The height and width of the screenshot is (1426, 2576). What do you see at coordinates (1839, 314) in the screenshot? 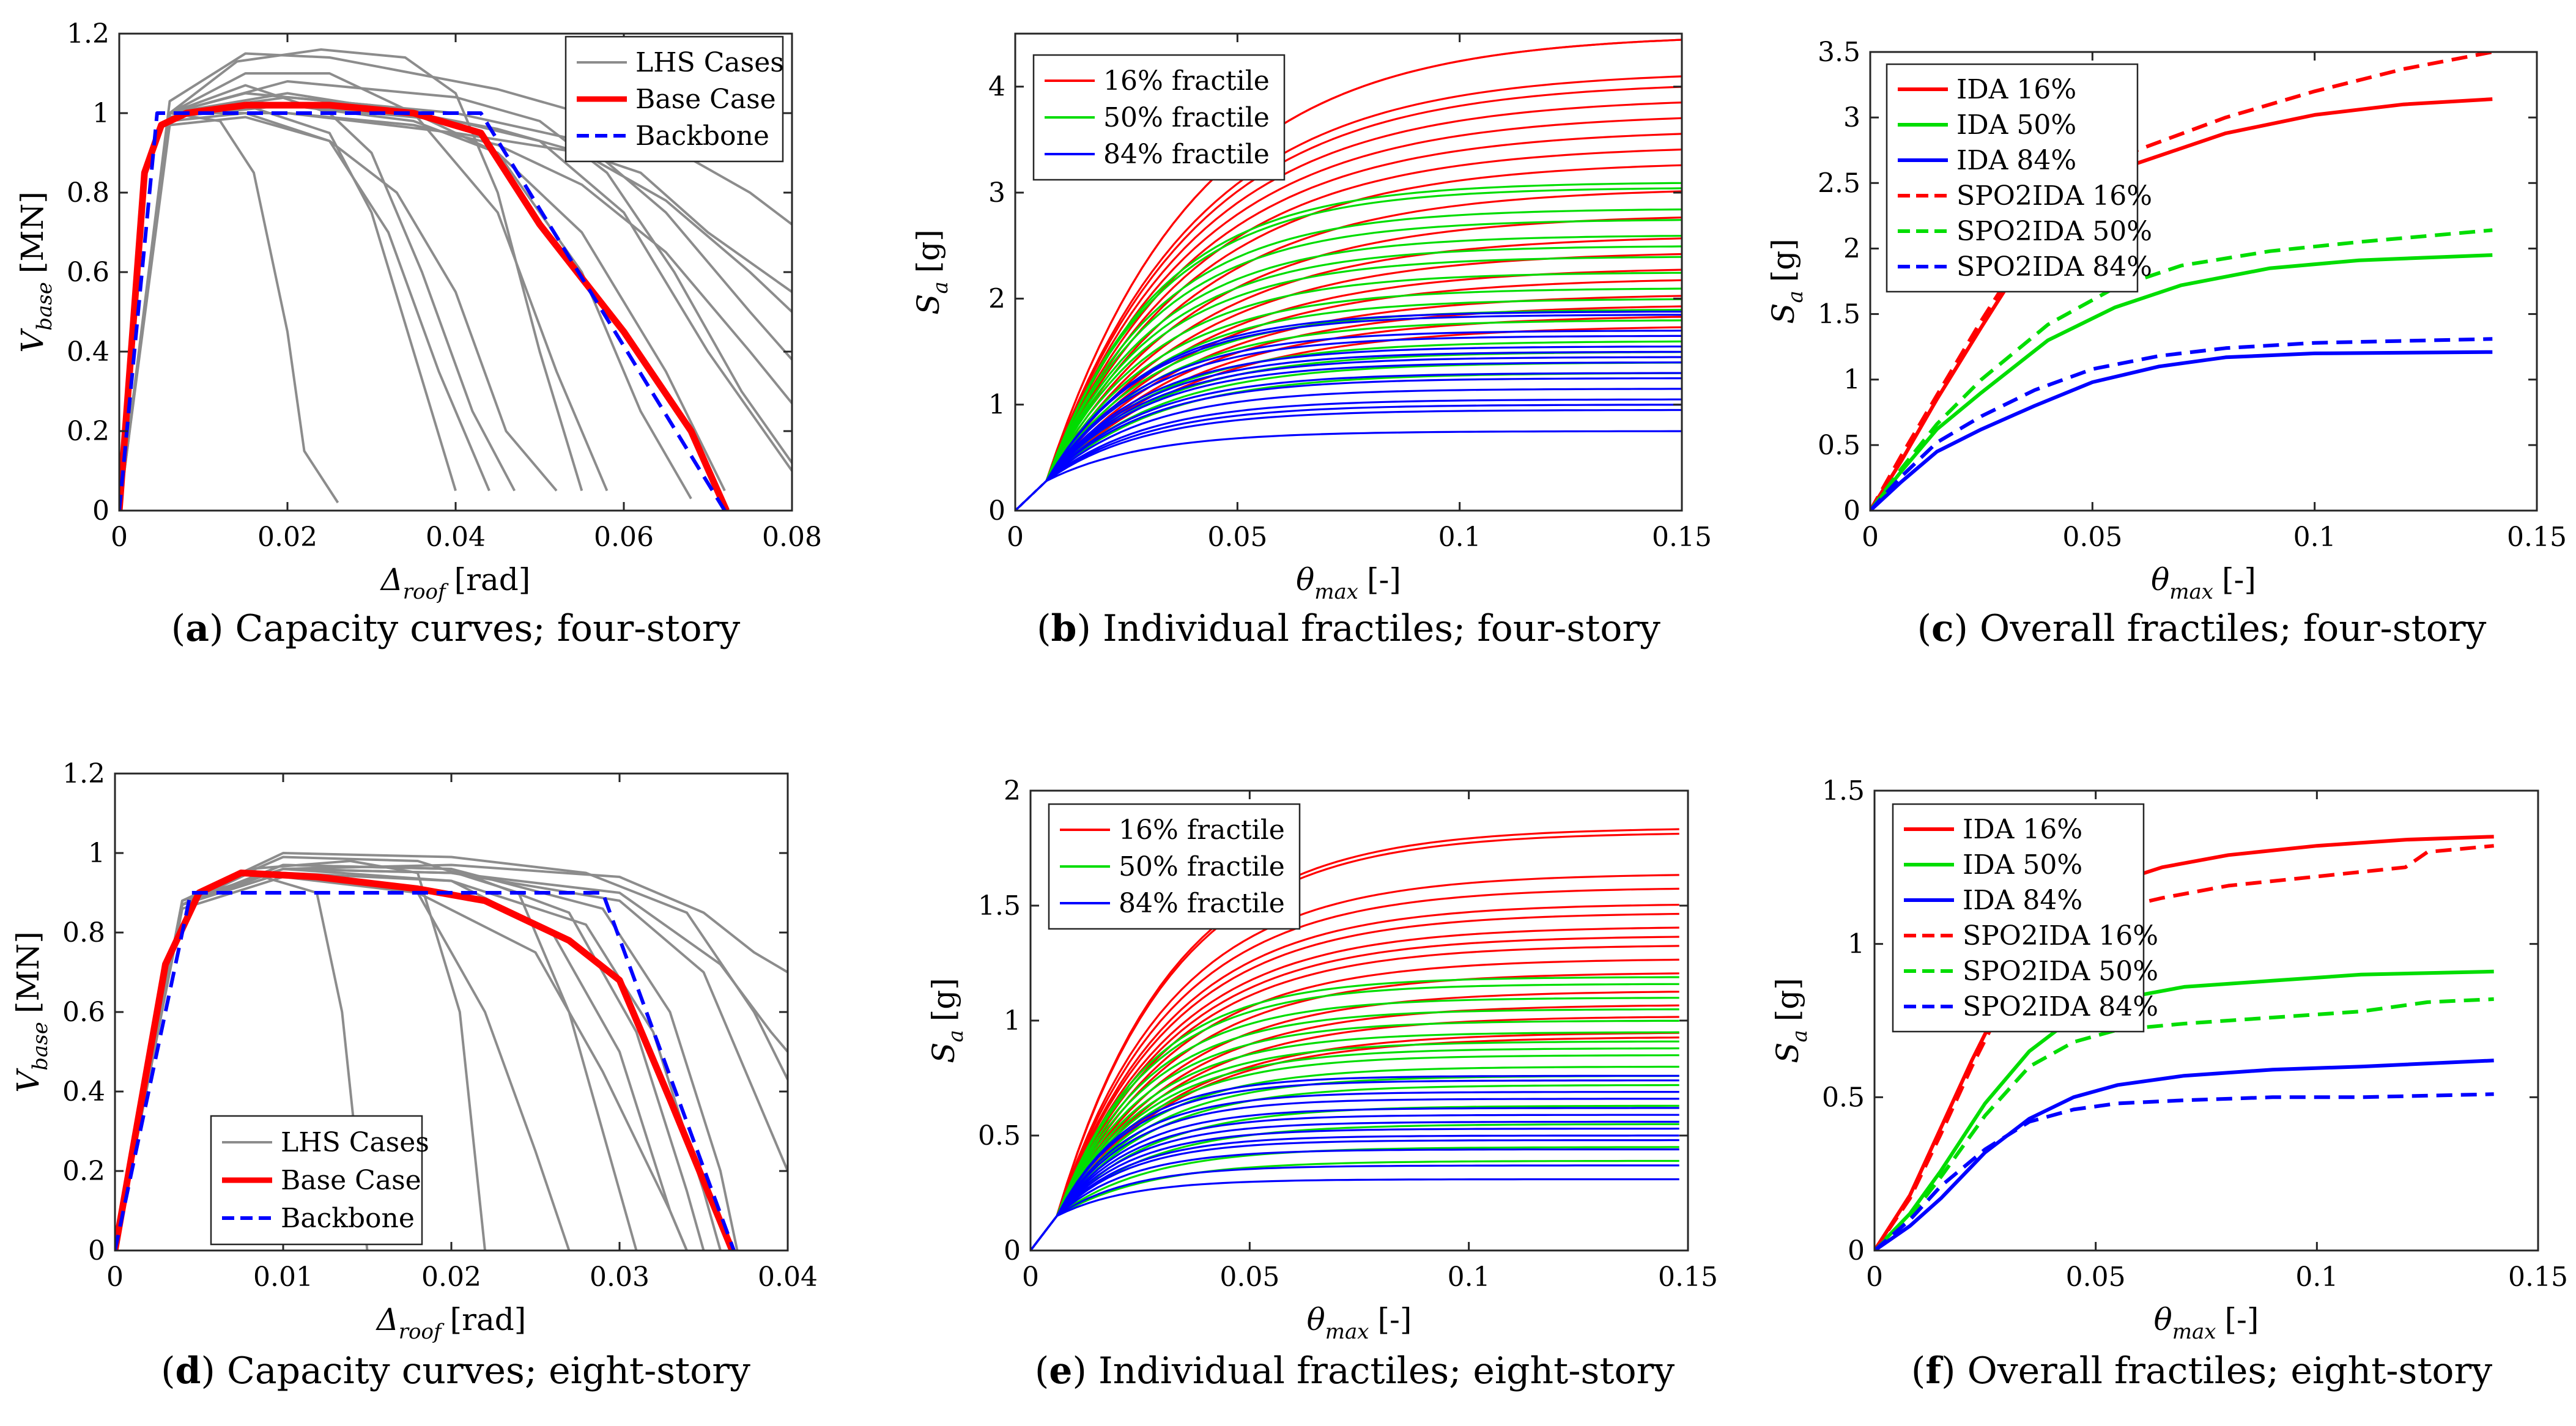
I see `y-tick-label: 1.5` at bounding box center [1839, 314].